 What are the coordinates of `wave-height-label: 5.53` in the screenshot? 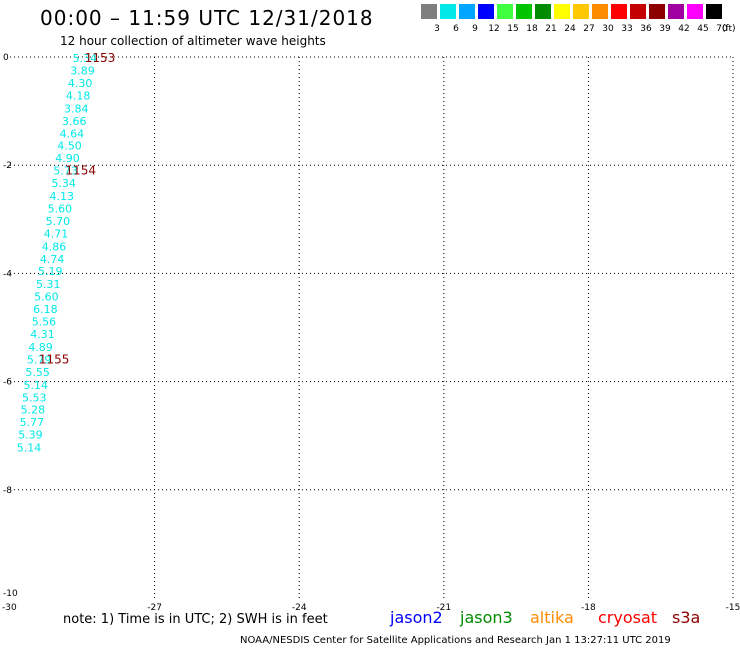 It's located at (34, 397).